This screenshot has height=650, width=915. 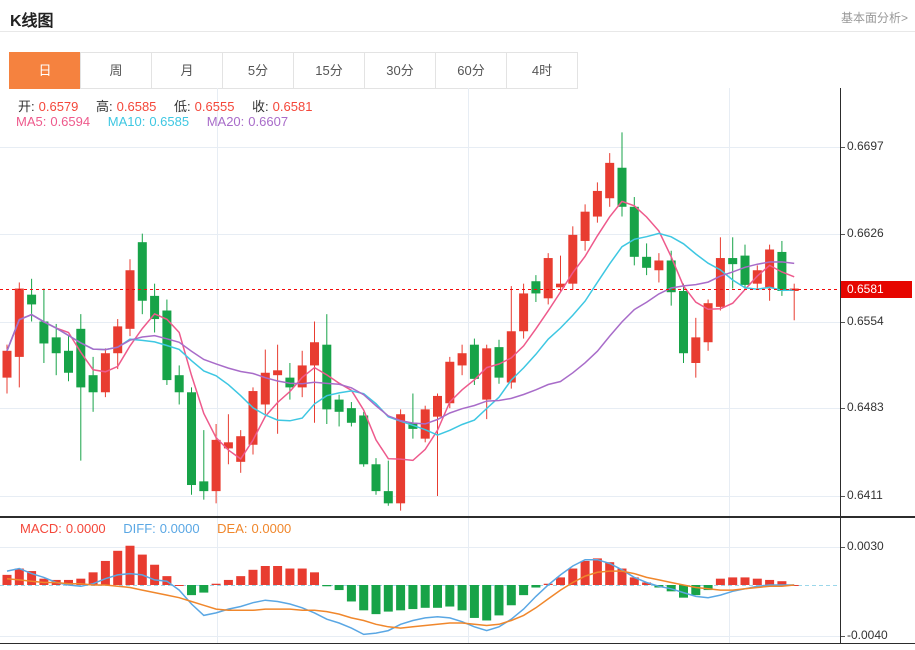 I want to click on tab-week: 周, so click(x=116, y=70).